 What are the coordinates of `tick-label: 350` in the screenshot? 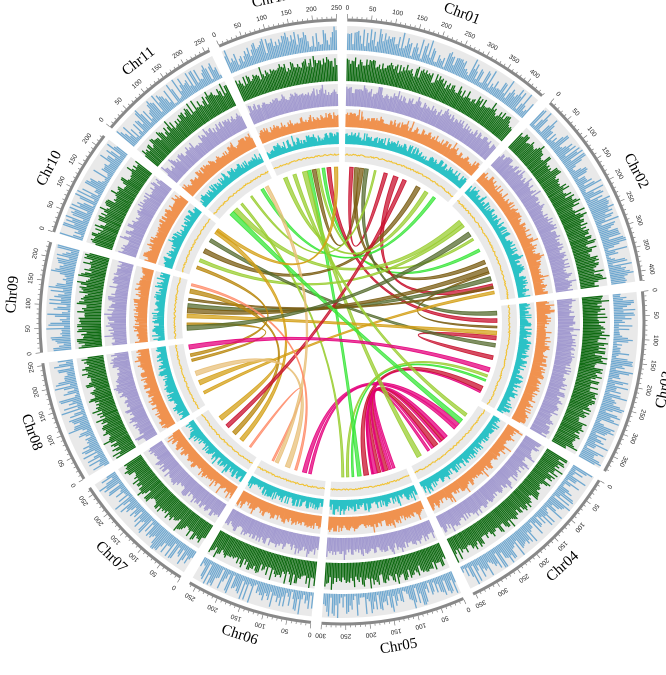 It's located at (513, 60).